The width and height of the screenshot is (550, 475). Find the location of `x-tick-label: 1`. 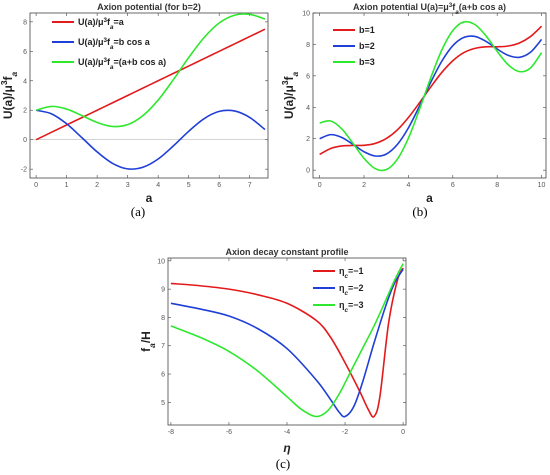

x-tick-label: 1 is located at coordinates (67, 185).